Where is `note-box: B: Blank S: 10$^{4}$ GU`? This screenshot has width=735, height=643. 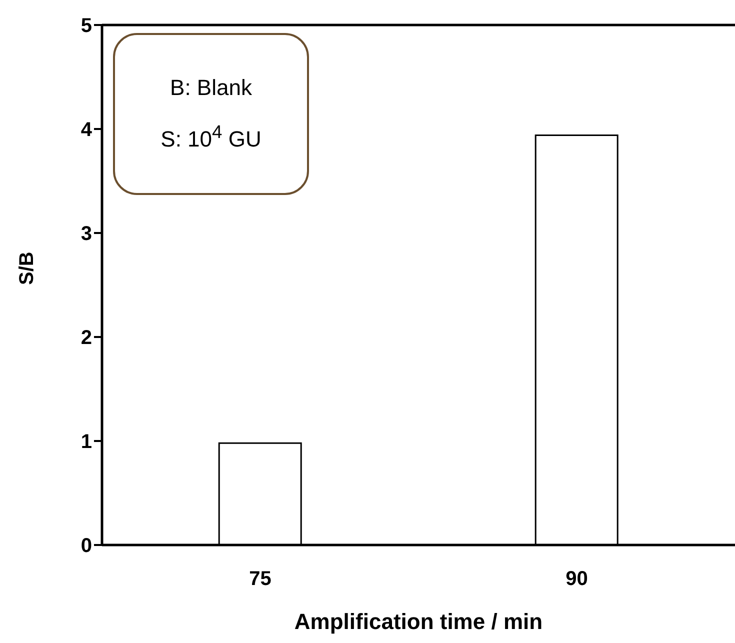 note-box: B: Blank S: 10$^{4}$ GU is located at coordinates (211, 114).